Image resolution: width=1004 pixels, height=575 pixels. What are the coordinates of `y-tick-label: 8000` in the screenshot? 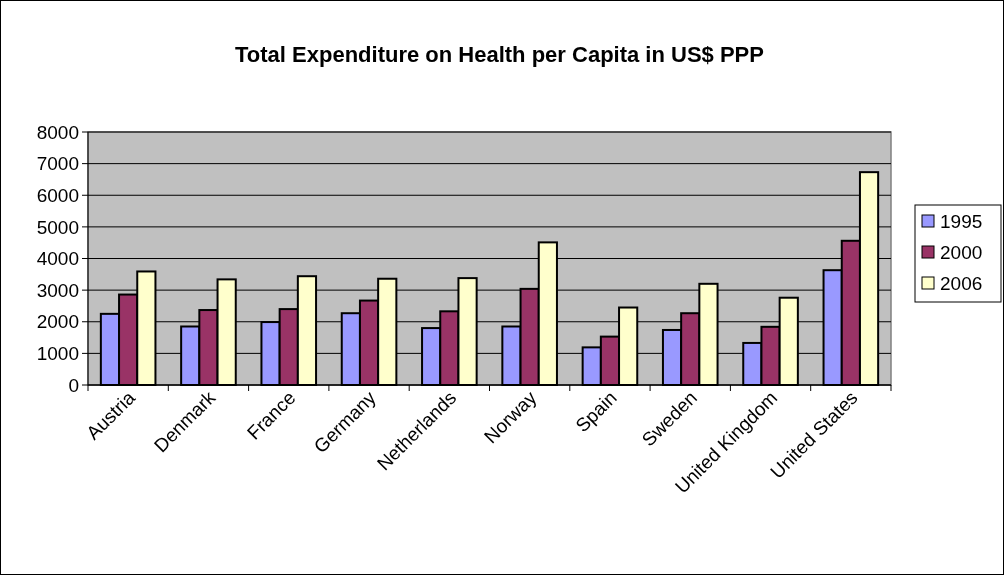 It's located at (57, 132).